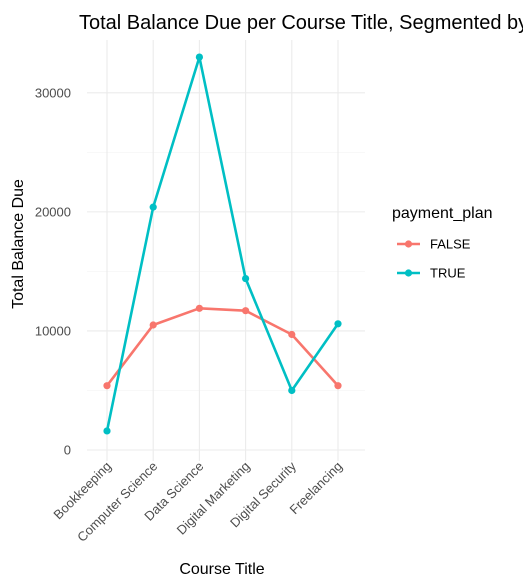  I want to click on legend-label: FALSE, so click(450, 244).